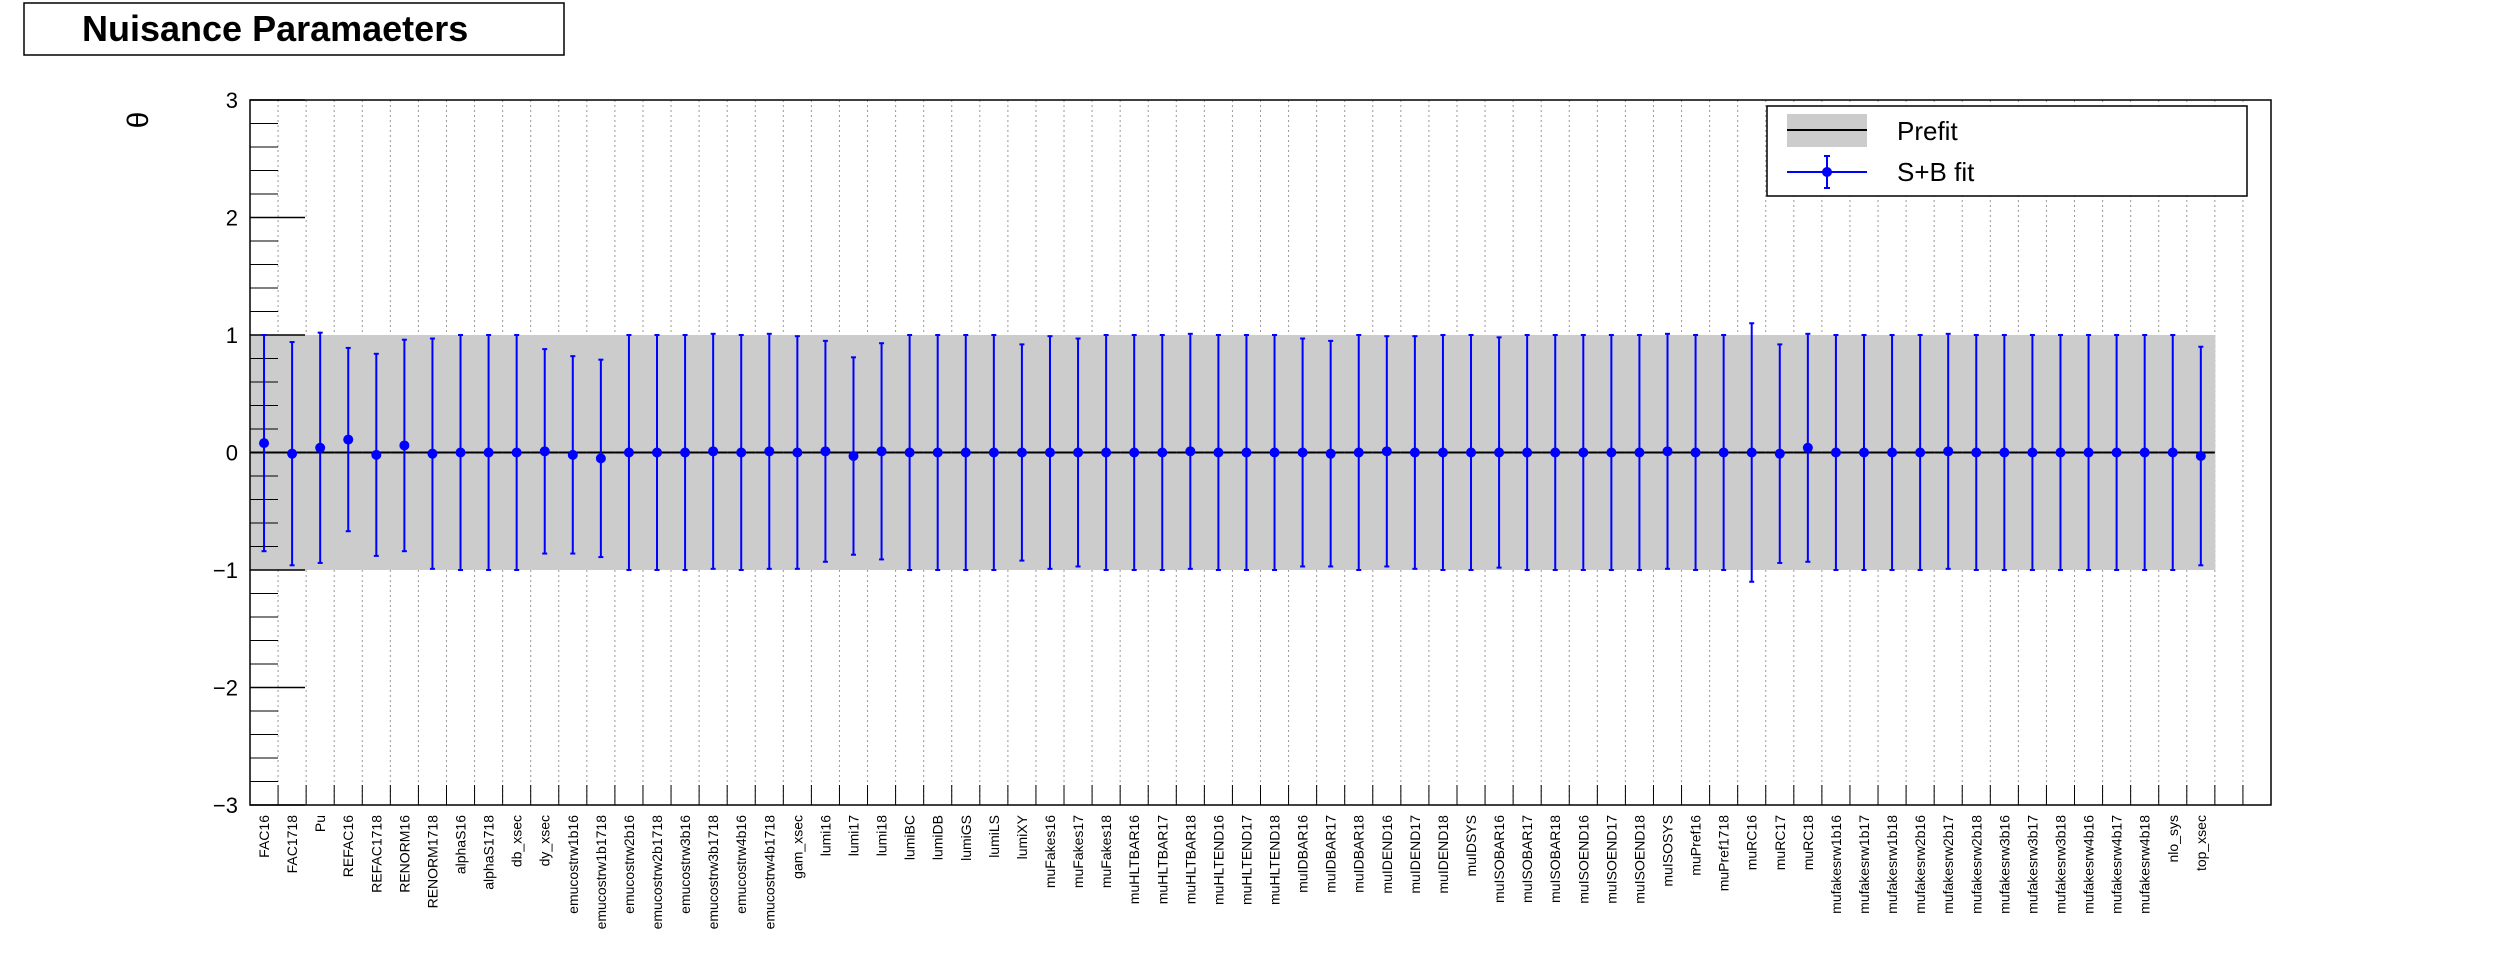  Describe the element at coordinates (1275, 860) in the screenshot. I see `x-tick-label: muHLTEND18` at that location.